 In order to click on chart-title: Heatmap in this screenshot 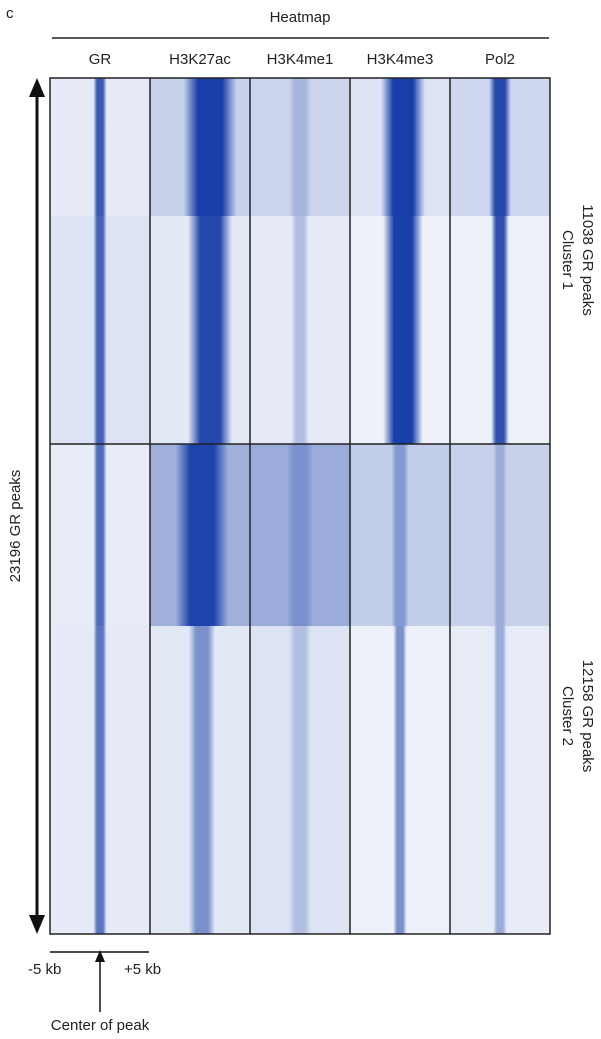, I will do `click(300, 17)`.